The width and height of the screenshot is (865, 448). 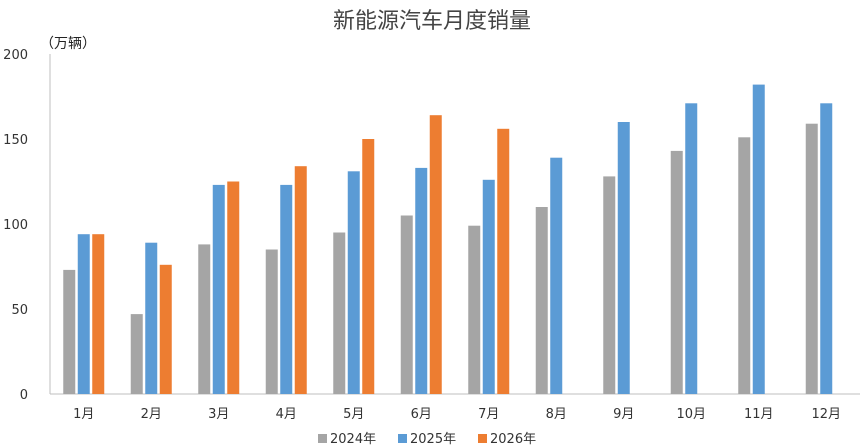 I want to click on y-unit-label: （万辆）, so click(x=68, y=44).